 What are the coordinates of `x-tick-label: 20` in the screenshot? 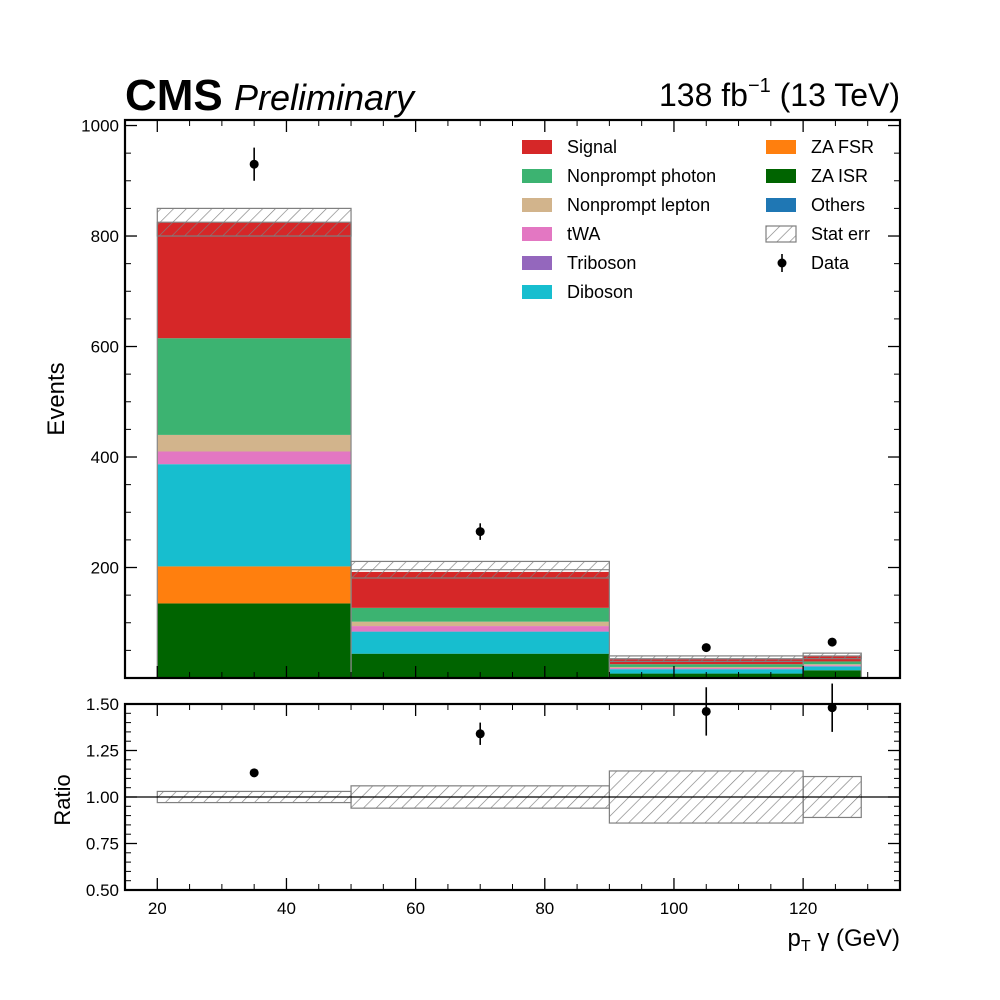 It's located at (157, 908).